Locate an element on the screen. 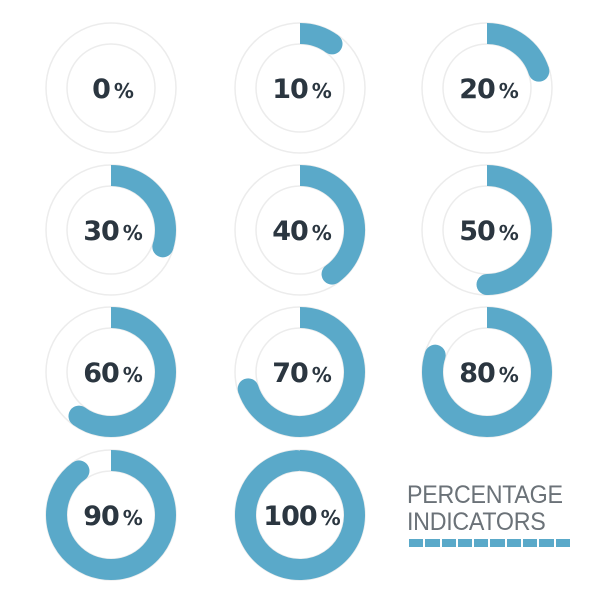 This screenshot has width=600, height=600. indicator-100: 100% is located at coordinates (300, 515).